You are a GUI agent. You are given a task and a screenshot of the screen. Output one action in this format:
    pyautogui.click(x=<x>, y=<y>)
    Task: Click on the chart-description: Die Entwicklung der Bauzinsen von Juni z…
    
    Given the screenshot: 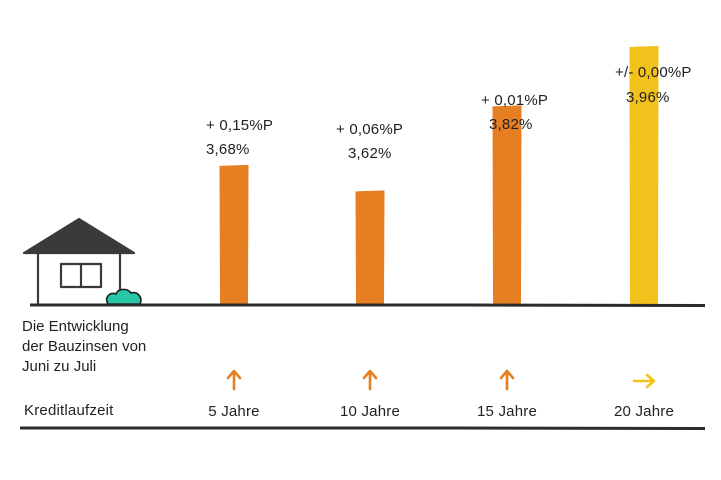 What is the action you would take?
    pyautogui.click(x=84, y=347)
    